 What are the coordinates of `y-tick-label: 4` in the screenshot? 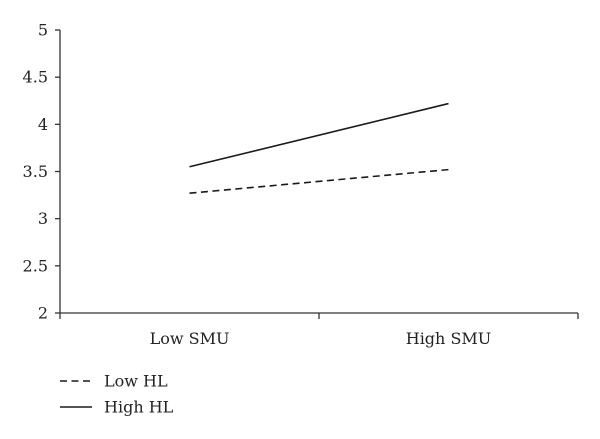 It's located at (43, 124).